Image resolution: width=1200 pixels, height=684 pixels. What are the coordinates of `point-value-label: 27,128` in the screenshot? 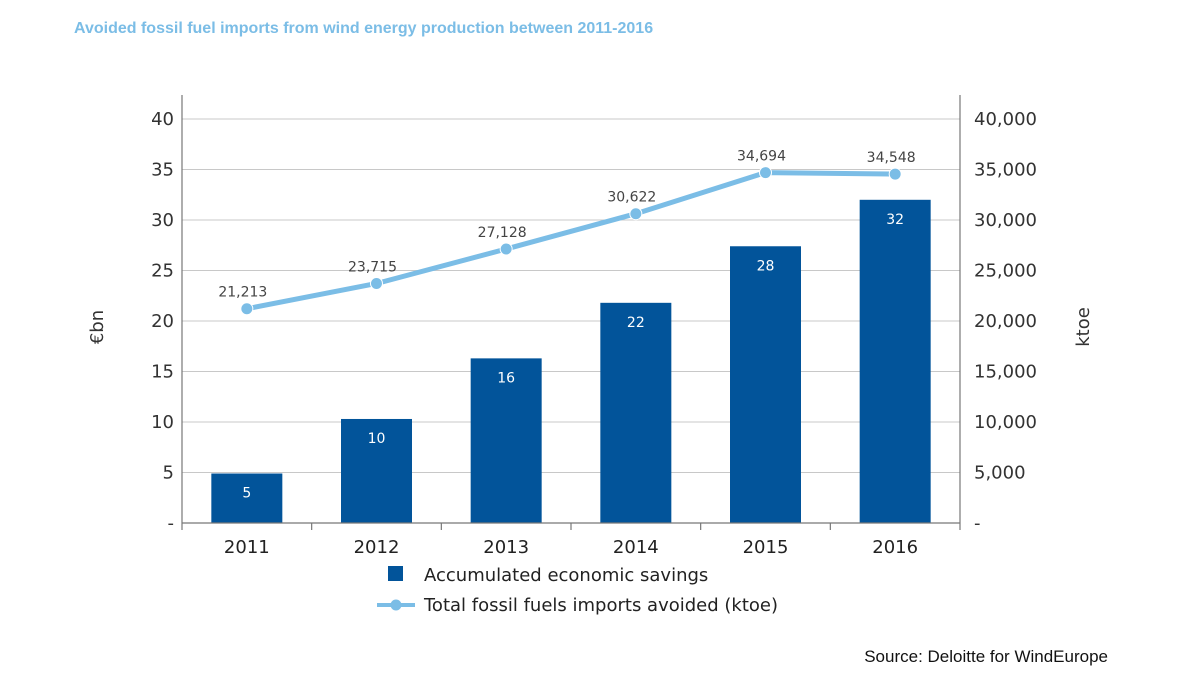 It's located at (502, 233).